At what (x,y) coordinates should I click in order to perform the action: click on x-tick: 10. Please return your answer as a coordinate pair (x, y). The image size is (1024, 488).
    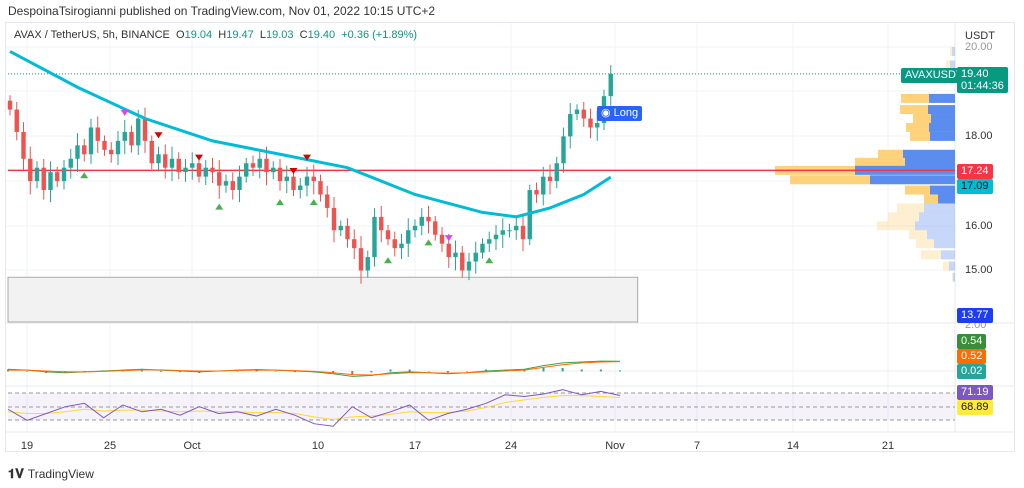
    Looking at the image, I should click on (318, 446).